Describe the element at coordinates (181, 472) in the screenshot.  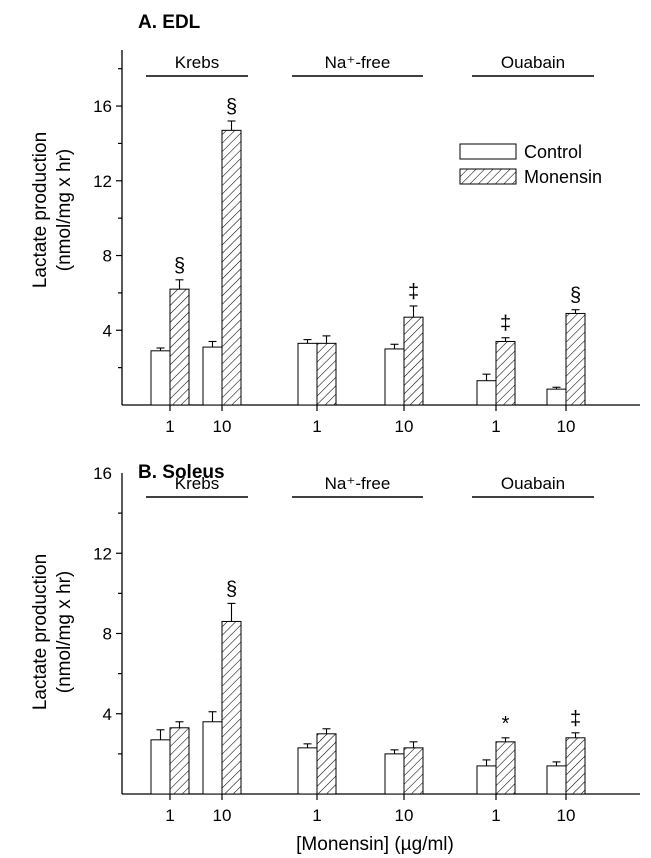
I see `panel-b-title: B. Soleus` at that location.